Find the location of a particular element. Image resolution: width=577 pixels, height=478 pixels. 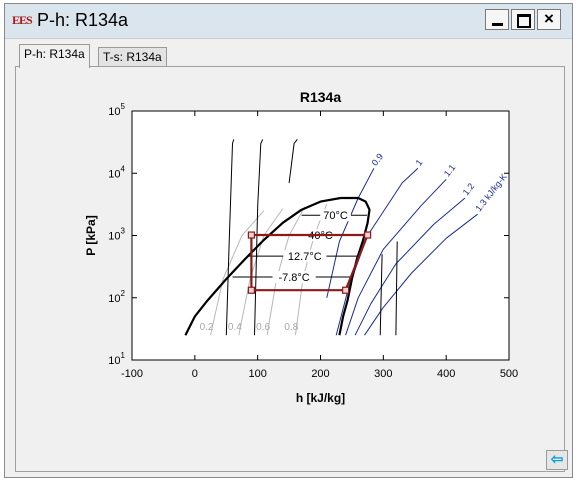

y-tick-label: 10¹ is located at coordinates (116, 359).